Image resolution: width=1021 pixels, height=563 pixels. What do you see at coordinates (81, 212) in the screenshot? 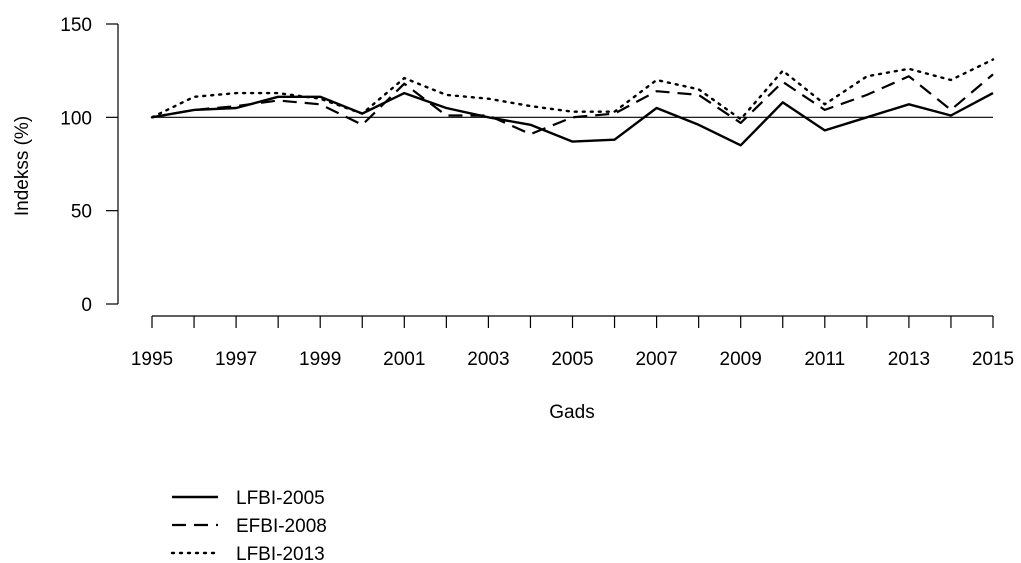
I see `y-tick-label: 50` at bounding box center [81, 212].